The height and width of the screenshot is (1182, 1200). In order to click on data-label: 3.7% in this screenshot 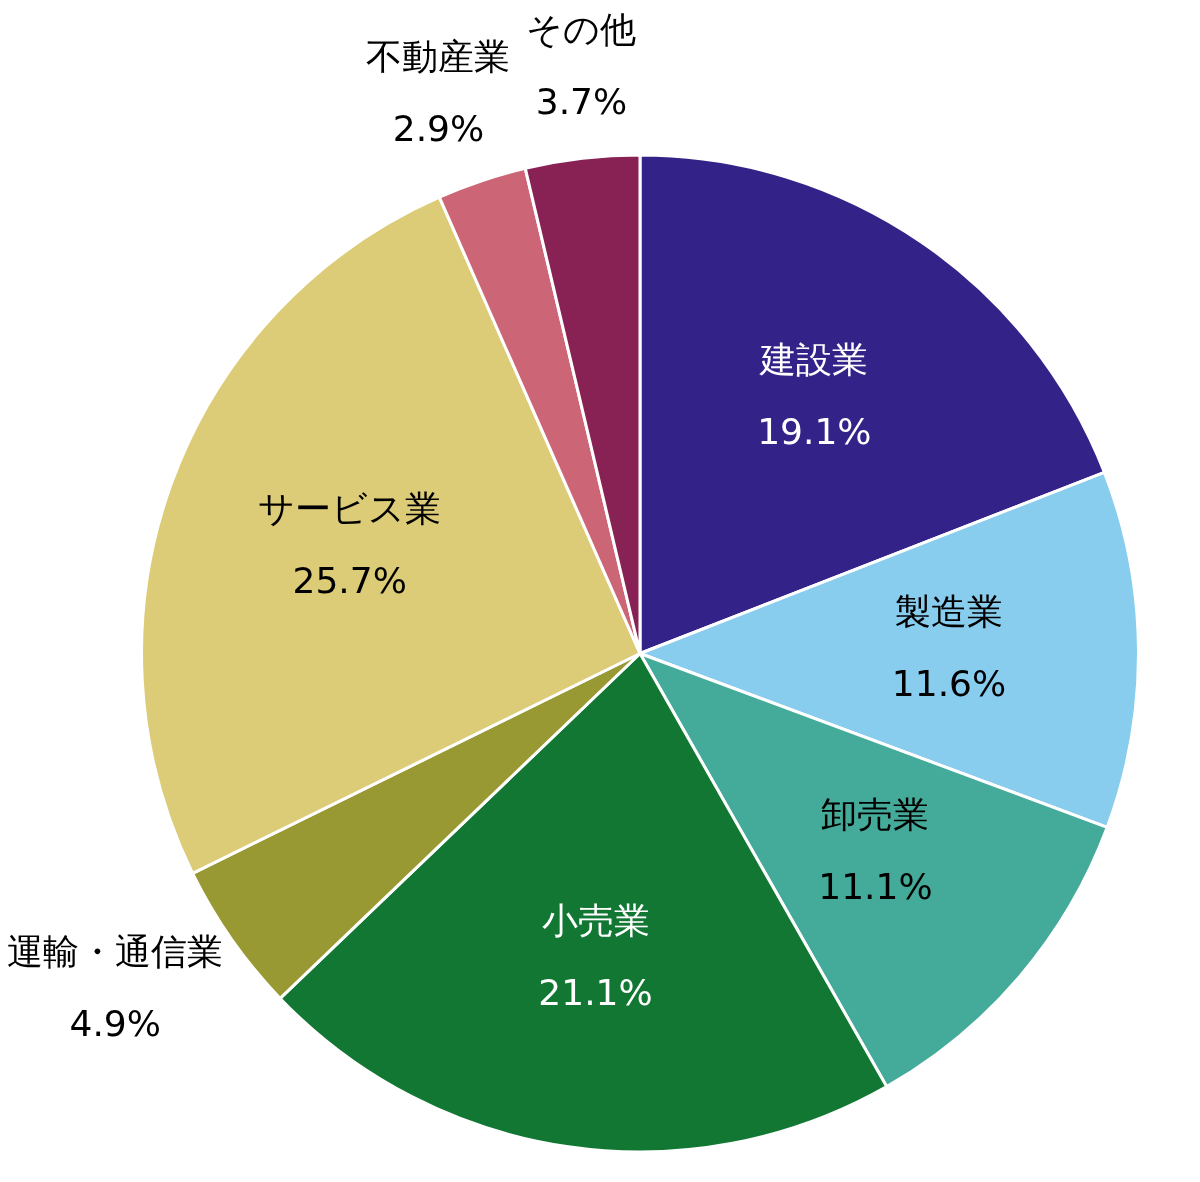, I will do `click(581, 102)`.